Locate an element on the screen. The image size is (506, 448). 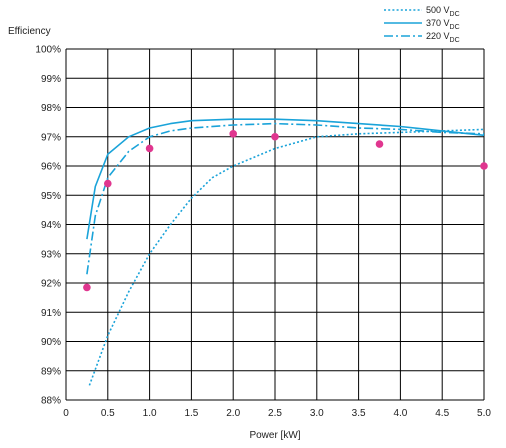
x-tick-label: 0.5 is located at coordinates (108, 413).